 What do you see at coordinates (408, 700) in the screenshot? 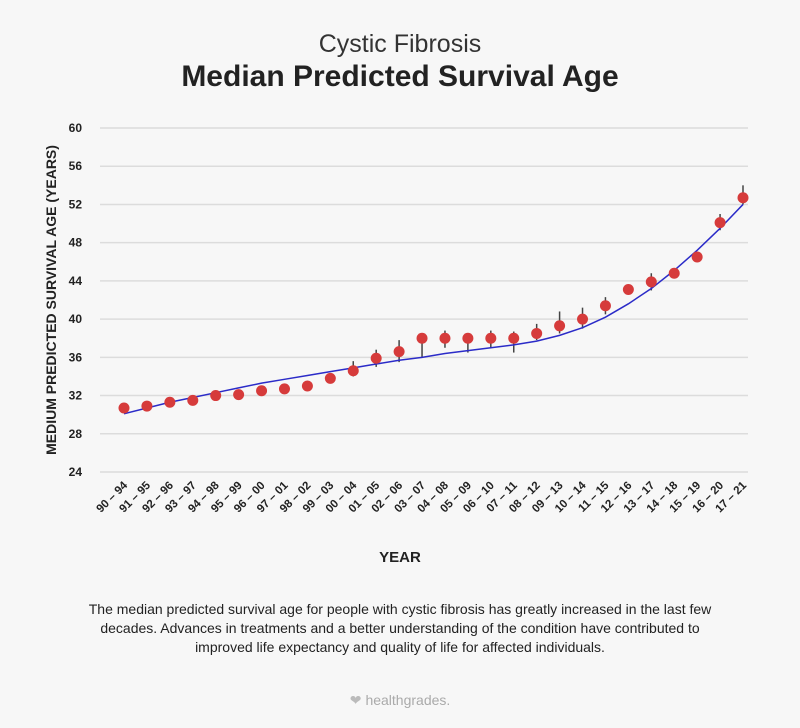
I see `logo-text: healthgrades.` at bounding box center [408, 700].